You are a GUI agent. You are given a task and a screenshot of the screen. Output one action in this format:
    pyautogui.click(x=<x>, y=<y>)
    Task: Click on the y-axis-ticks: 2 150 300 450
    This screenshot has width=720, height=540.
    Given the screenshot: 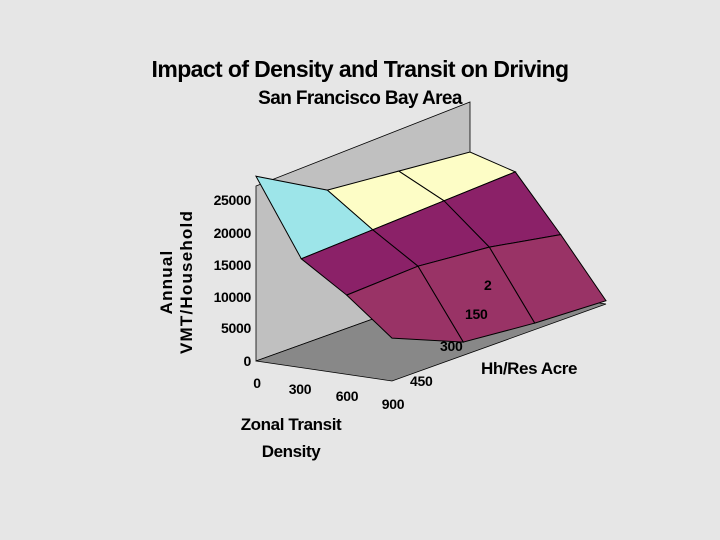 What is the action you would take?
    pyautogui.click(x=451, y=333)
    